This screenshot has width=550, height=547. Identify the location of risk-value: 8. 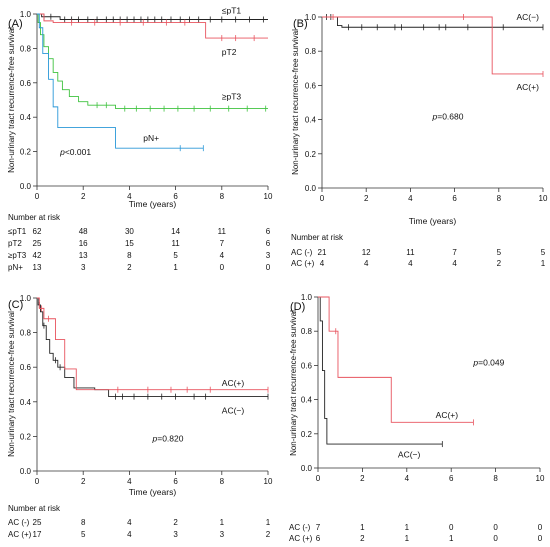
(83, 522).